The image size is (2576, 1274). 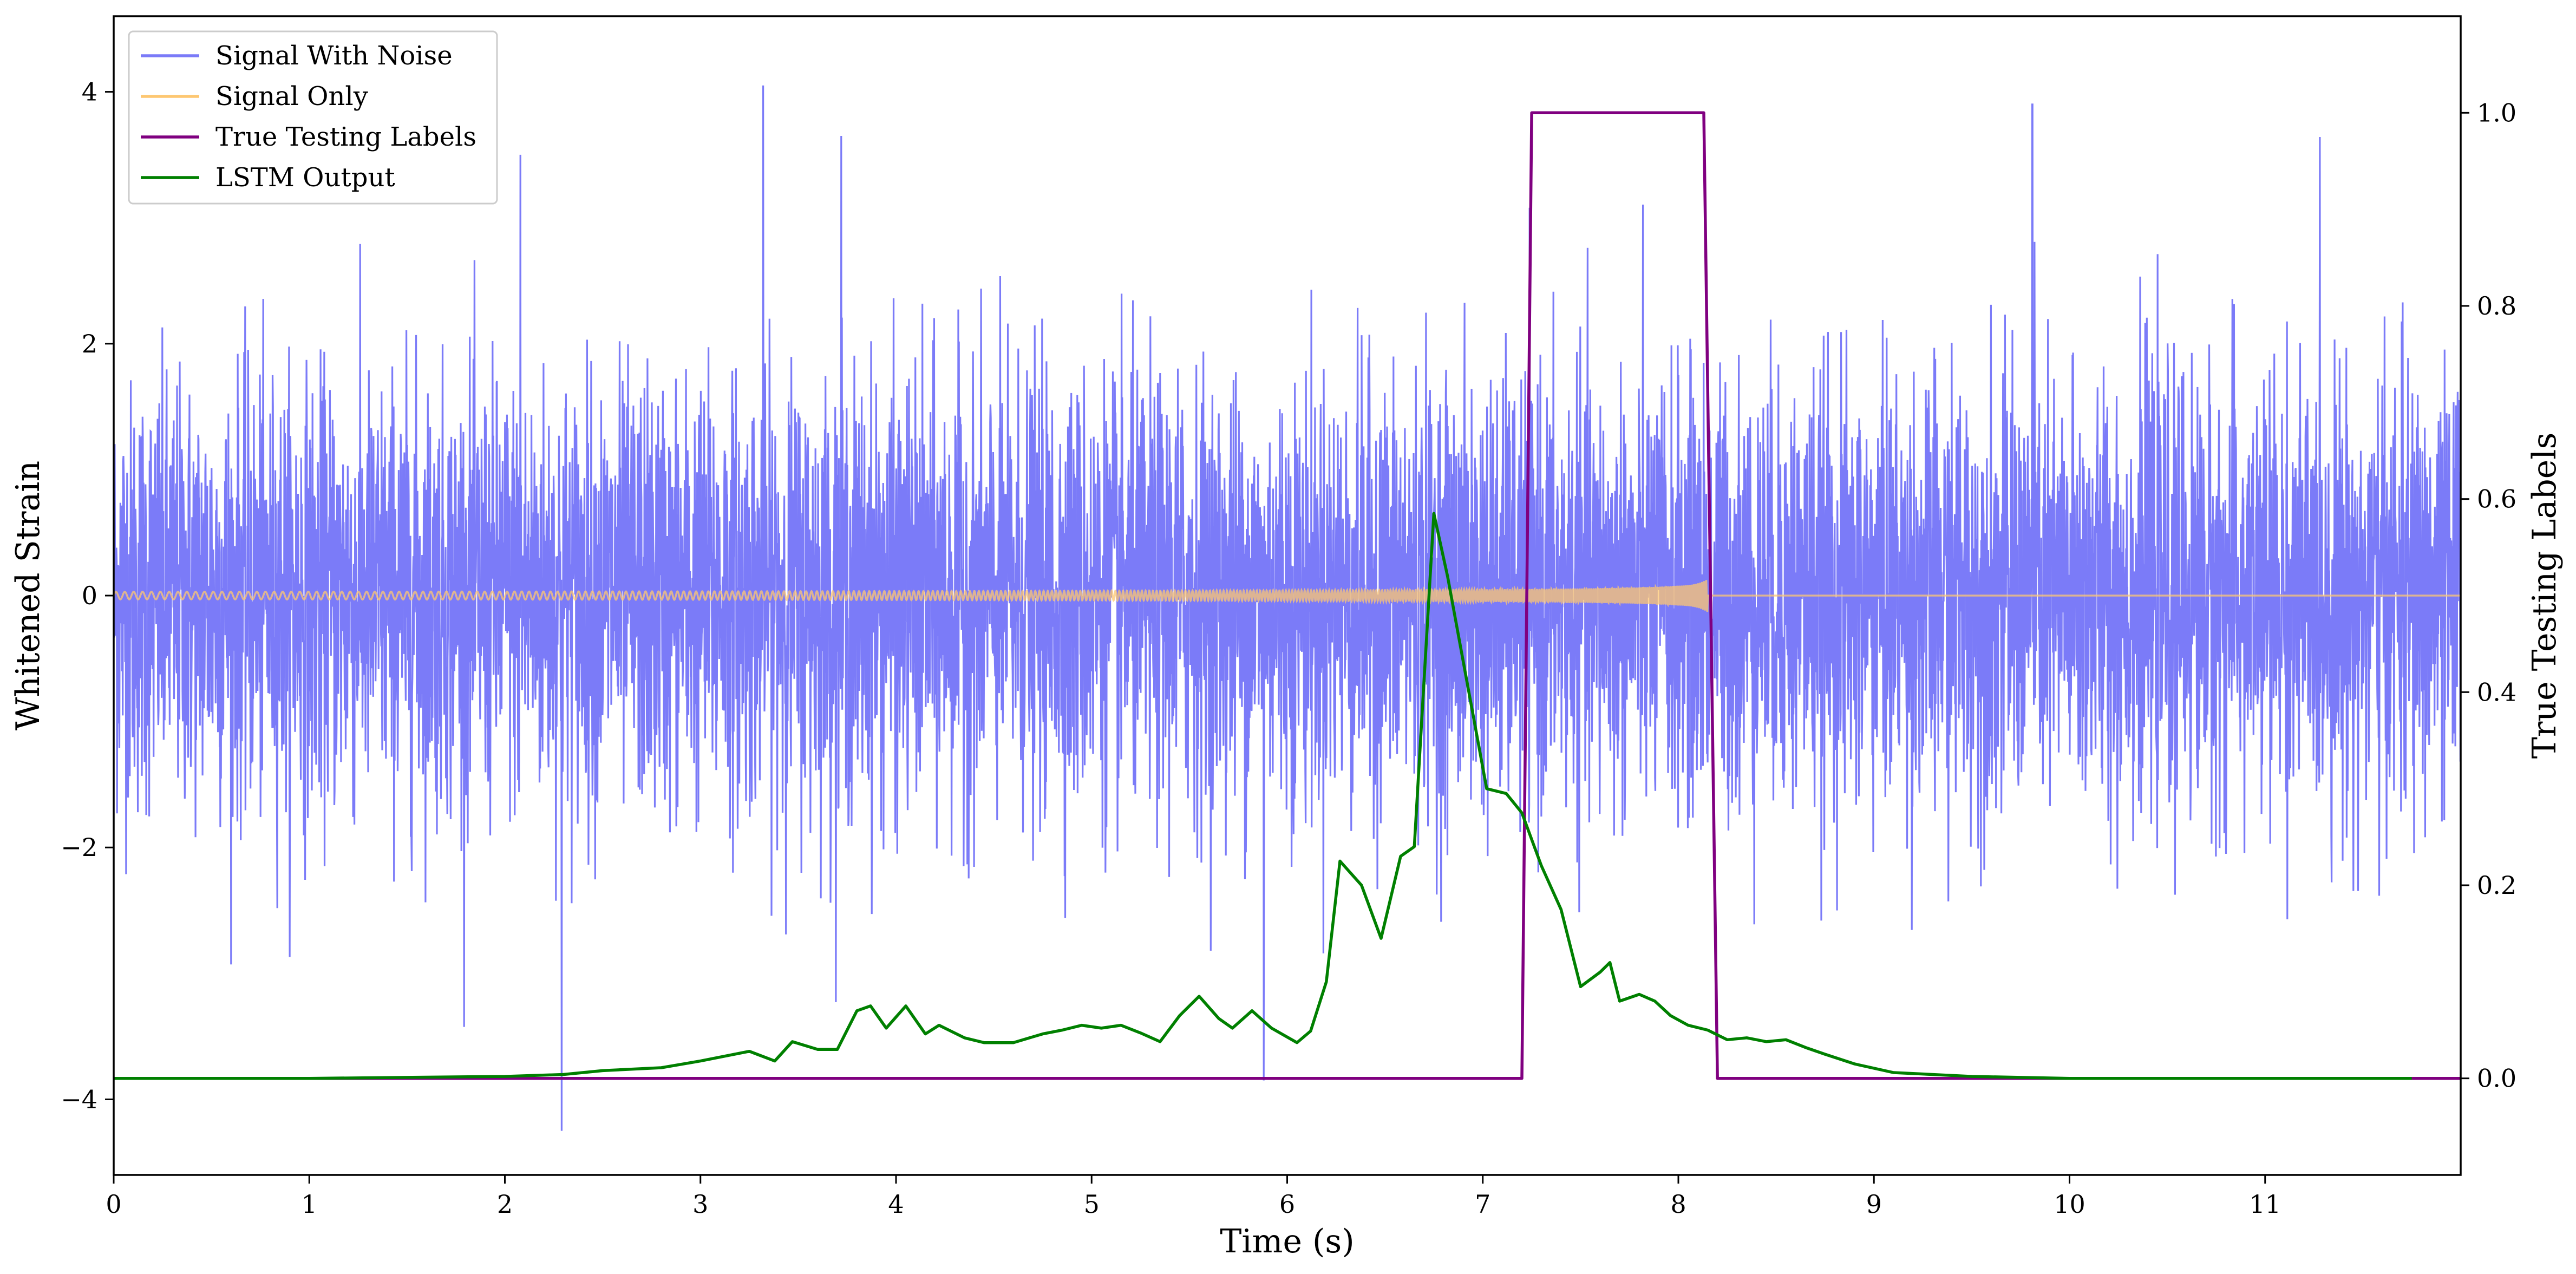 I want to click on legend-label: Signal Only, so click(x=291, y=96).